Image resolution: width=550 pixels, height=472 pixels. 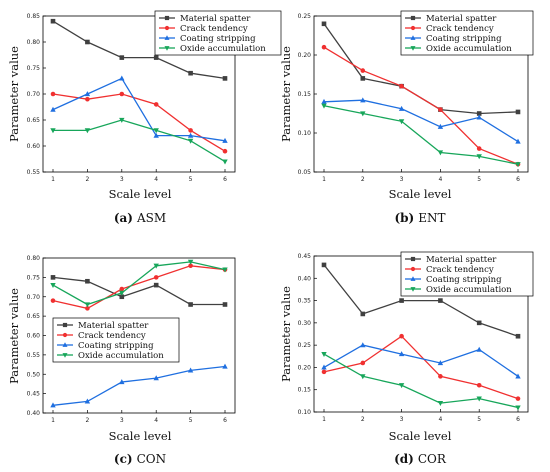 I want to click on y-tick-label: 0.45, so click(x=34, y=394).